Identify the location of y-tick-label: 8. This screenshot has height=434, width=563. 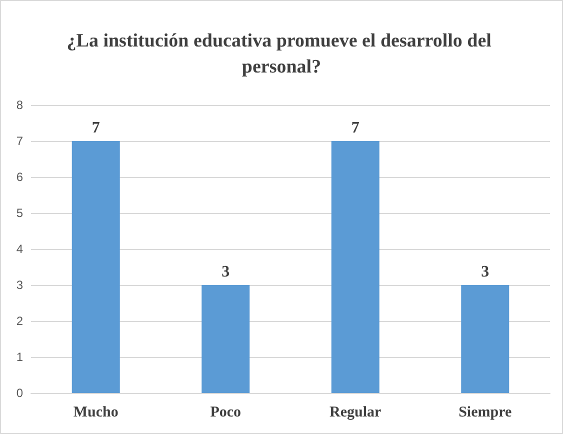
(20, 105).